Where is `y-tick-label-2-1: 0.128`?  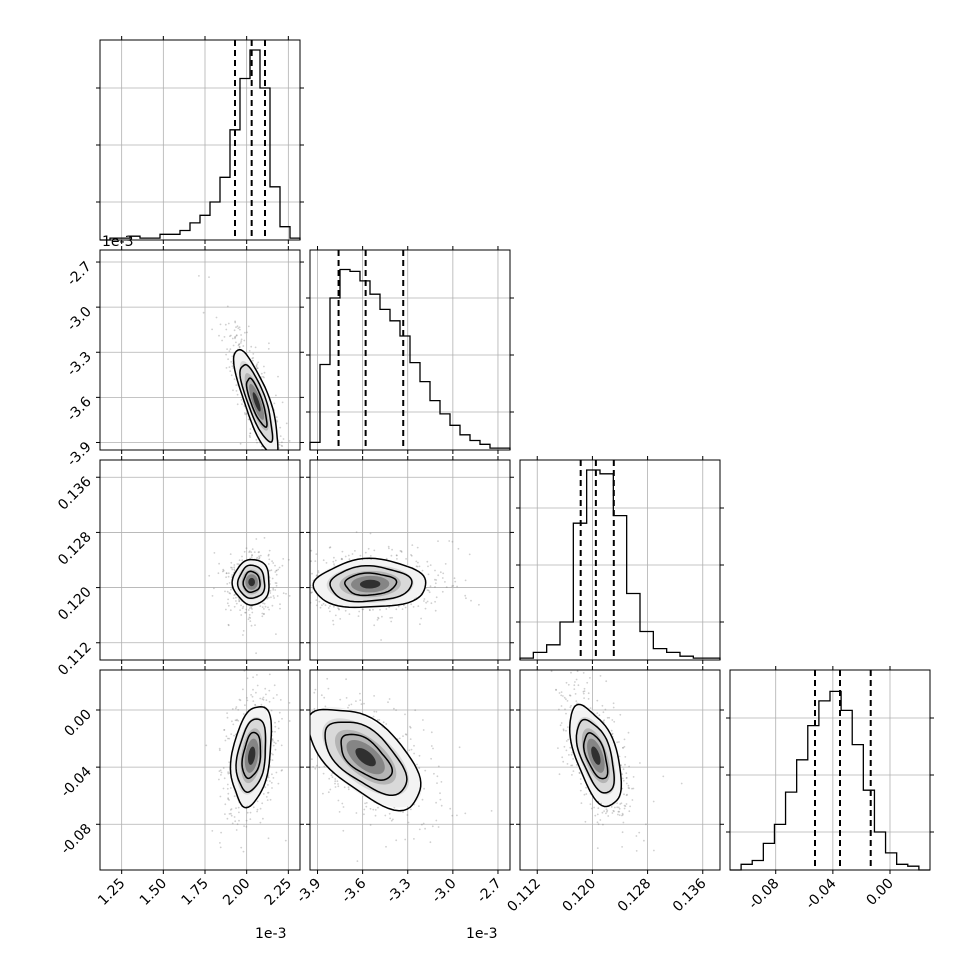
y-tick-label-2-1: 0.128 is located at coordinates (75, 549).